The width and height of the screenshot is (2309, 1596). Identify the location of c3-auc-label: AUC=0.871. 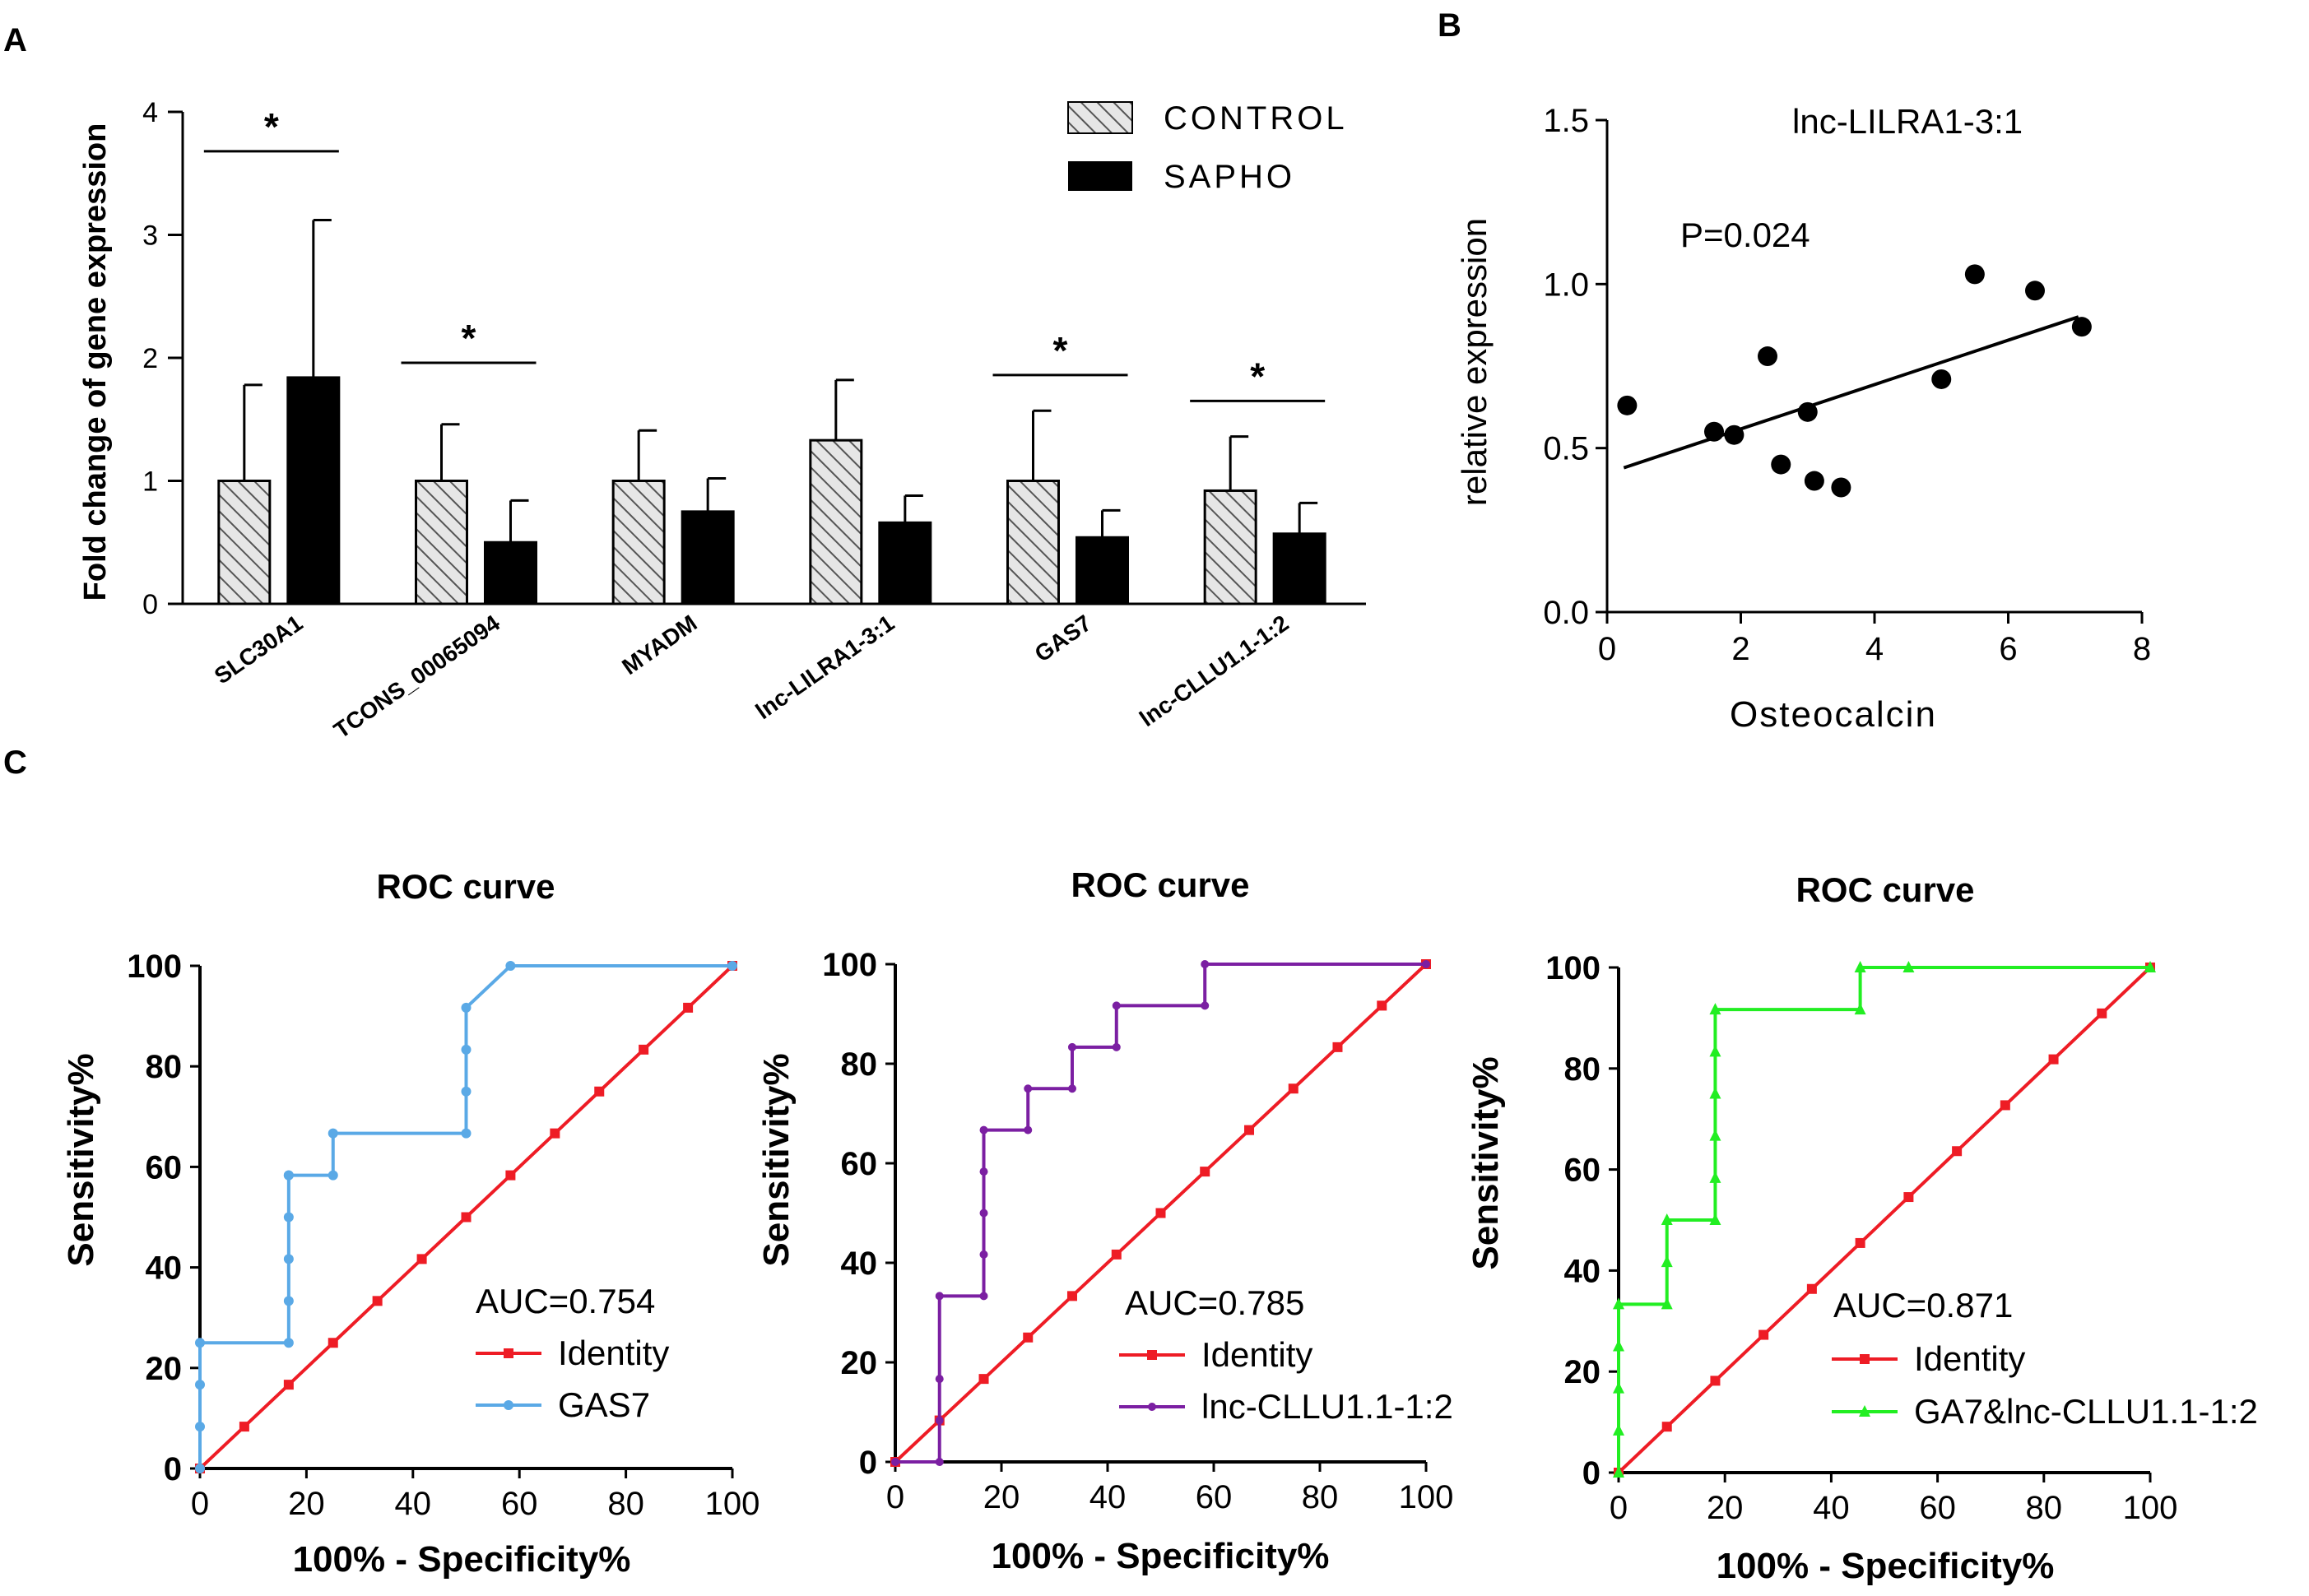
(1923, 1305).